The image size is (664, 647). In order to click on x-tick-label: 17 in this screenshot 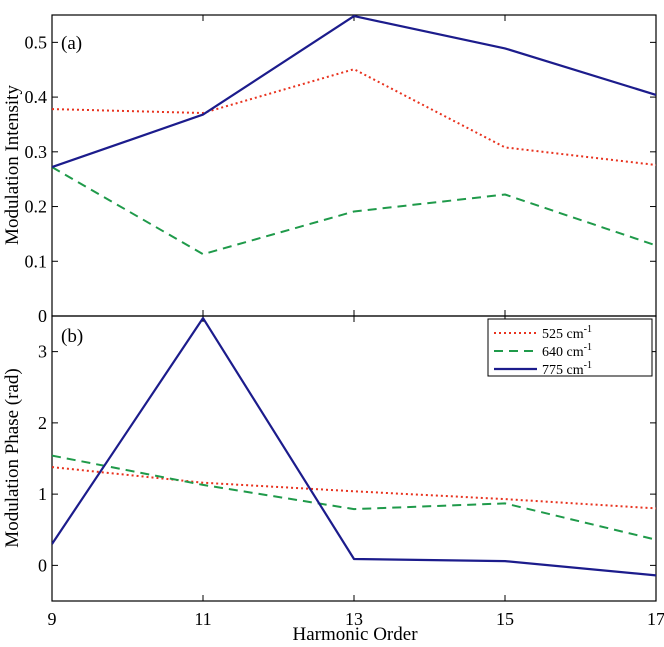, I will do `click(655, 619)`.